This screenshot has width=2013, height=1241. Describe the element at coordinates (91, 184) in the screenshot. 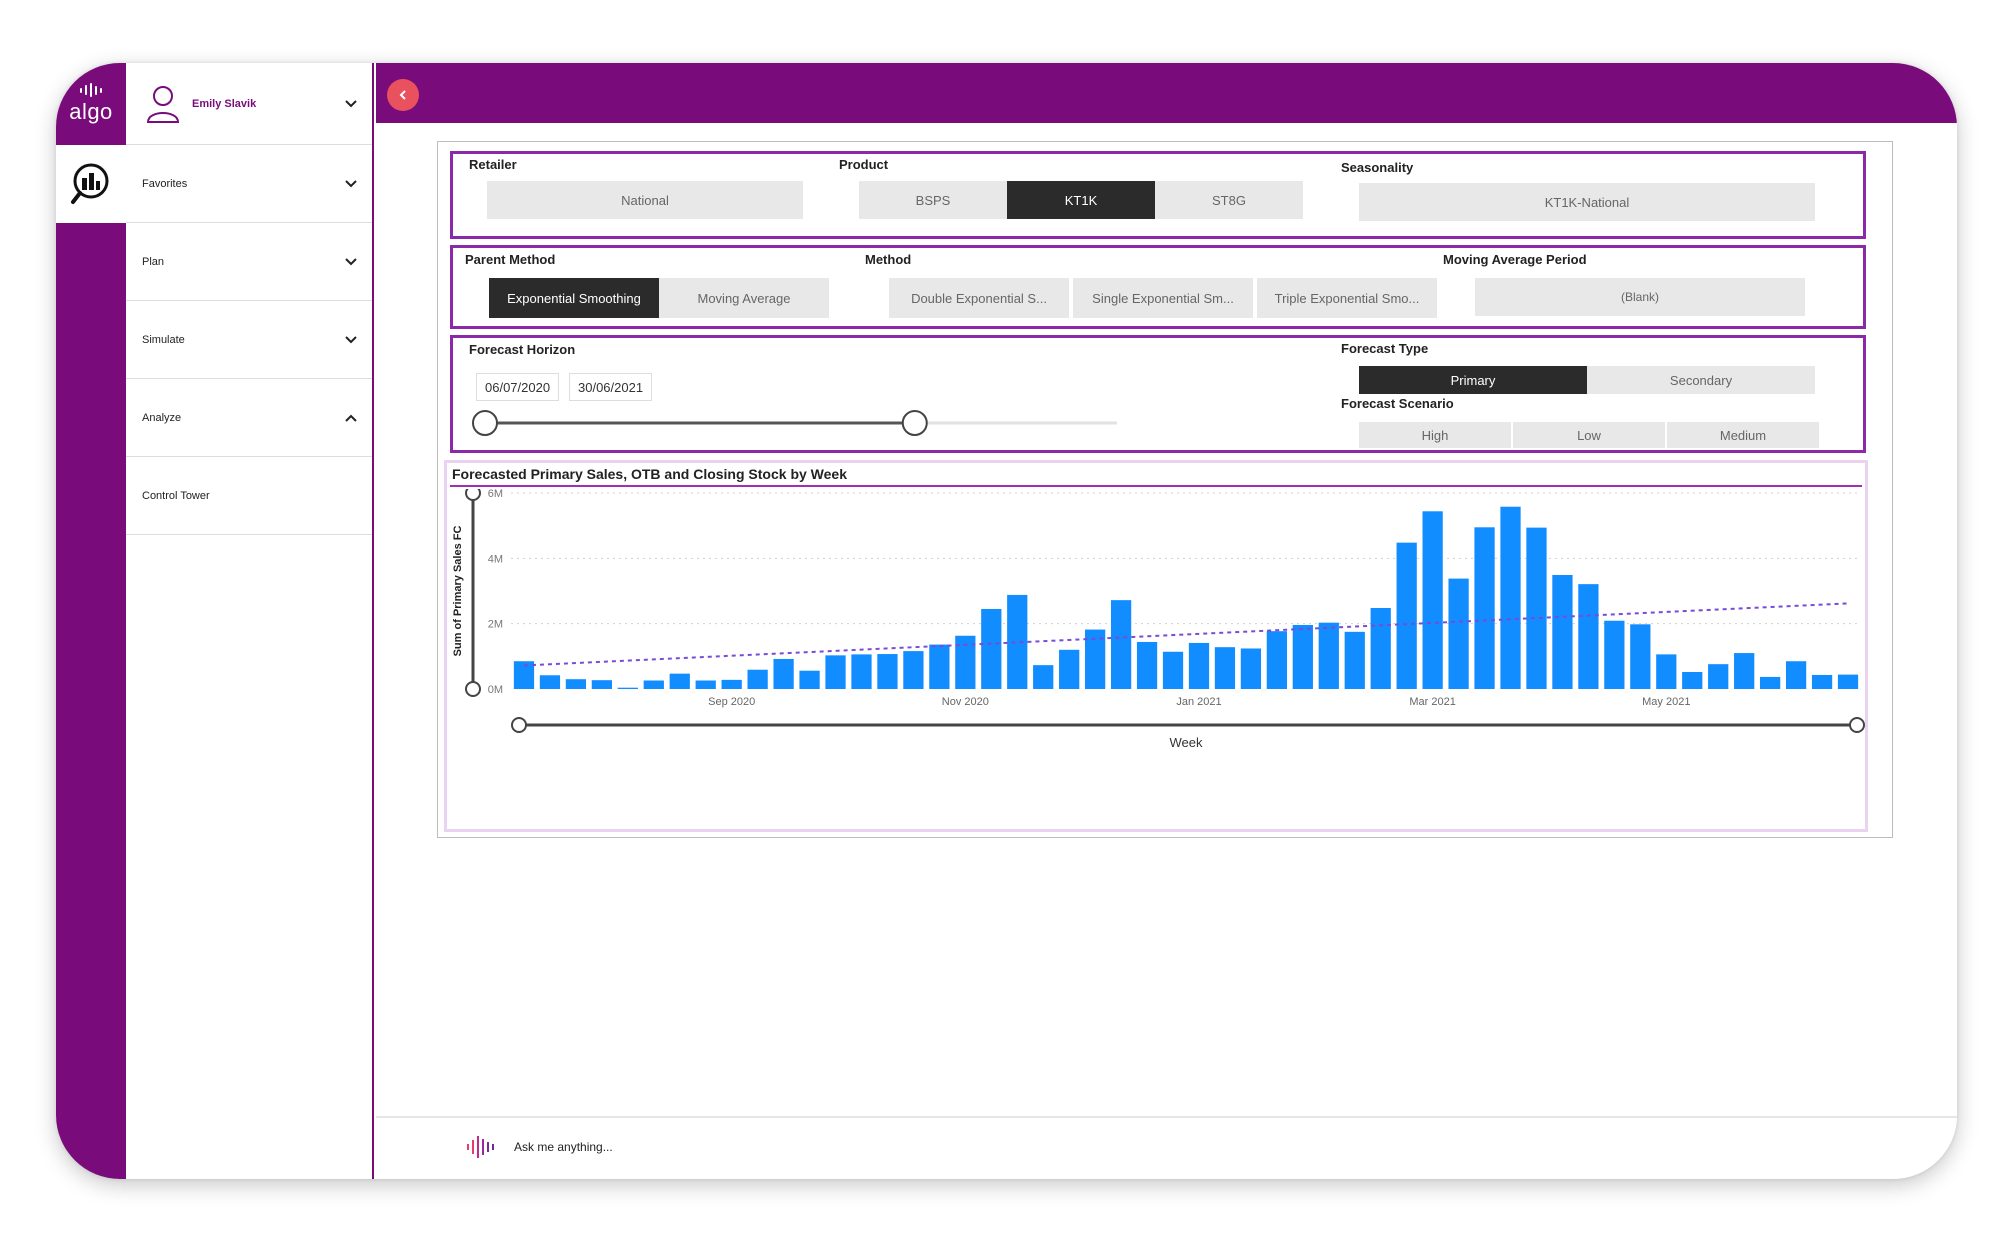

I see `analytics-icon-tab` at that location.